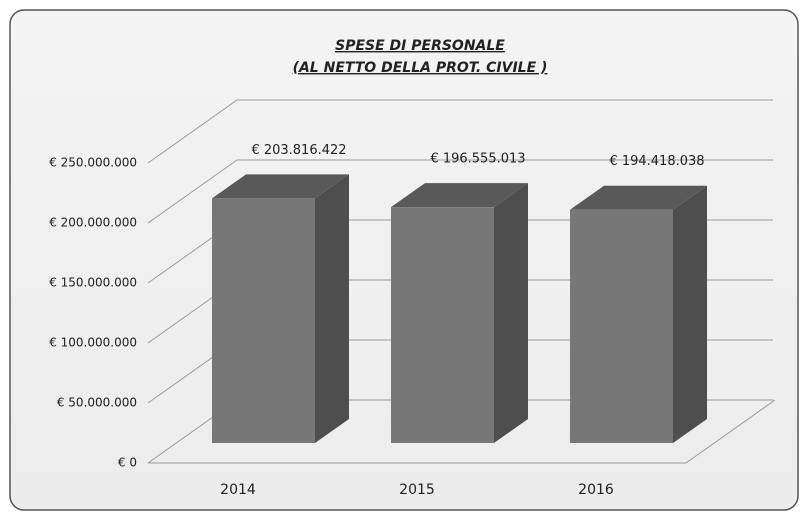 The height and width of the screenshot is (513, 805). I want to click on y-tick-label: € 50.000.000, so click(97, 403).